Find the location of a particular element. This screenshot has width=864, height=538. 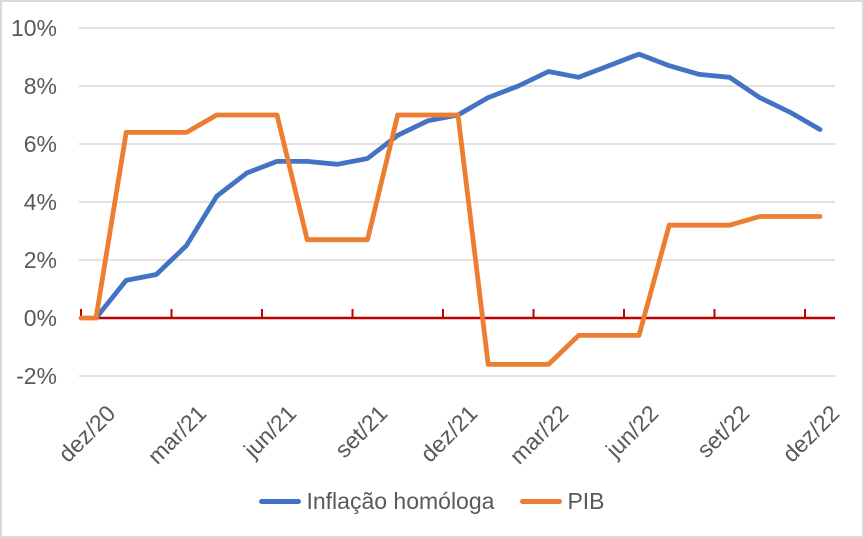

y-axis-tick-label: 10% is located at coordinates (33, 28).